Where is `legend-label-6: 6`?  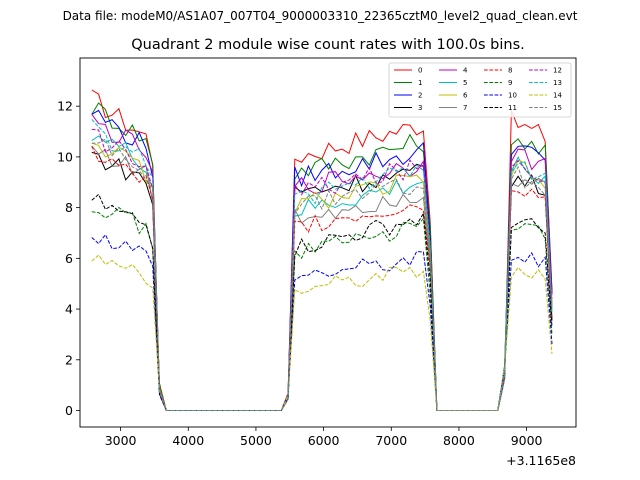
legend-label-6: 6 is located at coordinates (465, 96).